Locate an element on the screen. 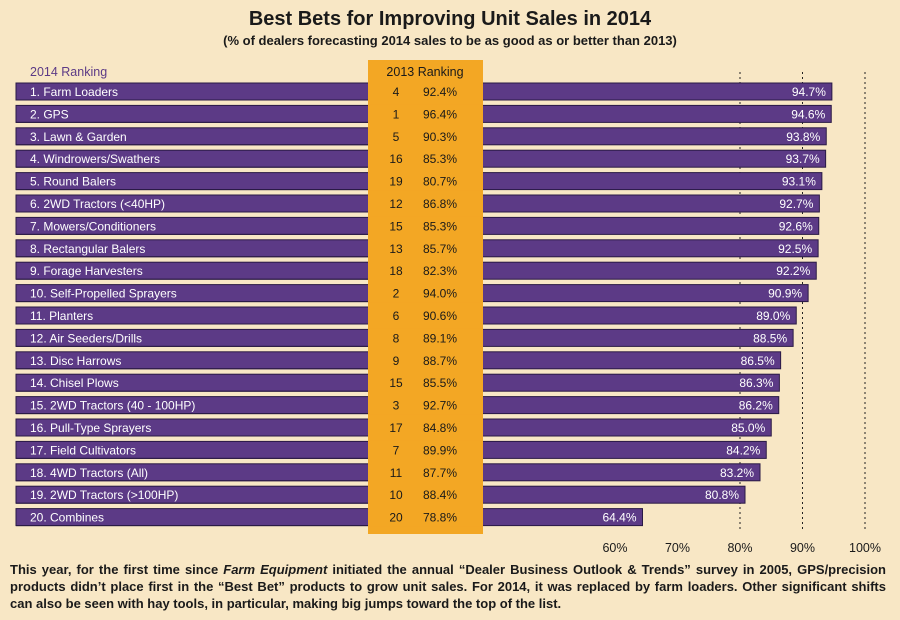 The width and height of the screenshot is (900, 620). category-label: 16. Pull-Type Sprayers is located at coordinates (90, 428).